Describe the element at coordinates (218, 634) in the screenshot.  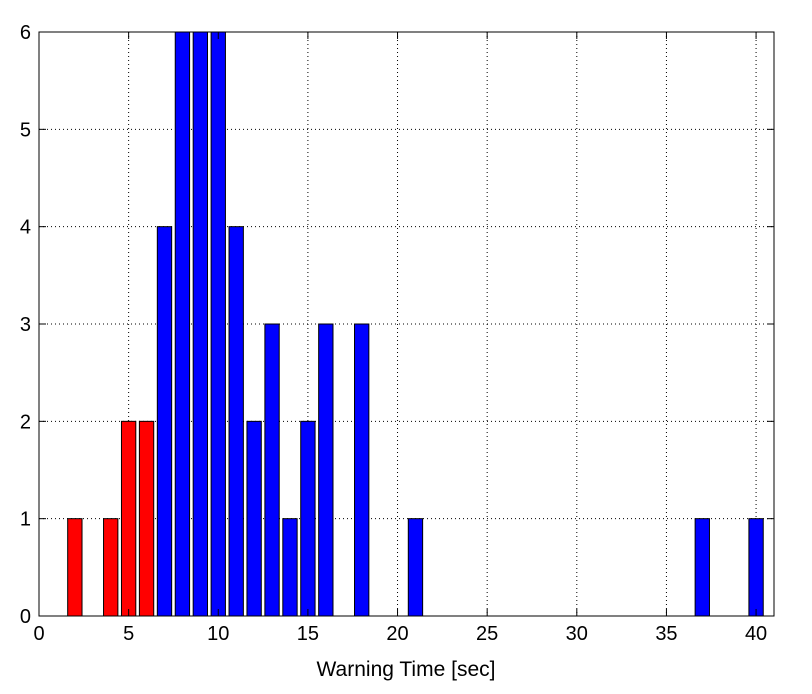
I see `x-tick-label: 10` at that location.